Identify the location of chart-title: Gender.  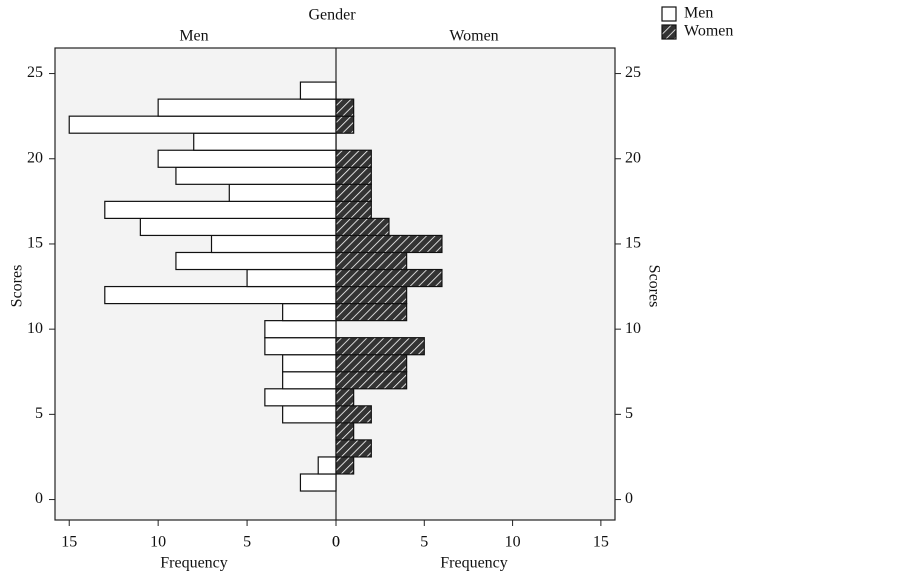
(332, 15).